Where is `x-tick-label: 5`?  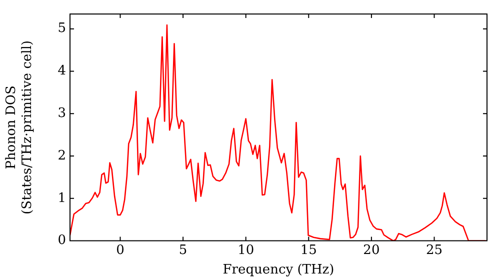
x-tick-label: 5 is located at coordinates (183, 250).